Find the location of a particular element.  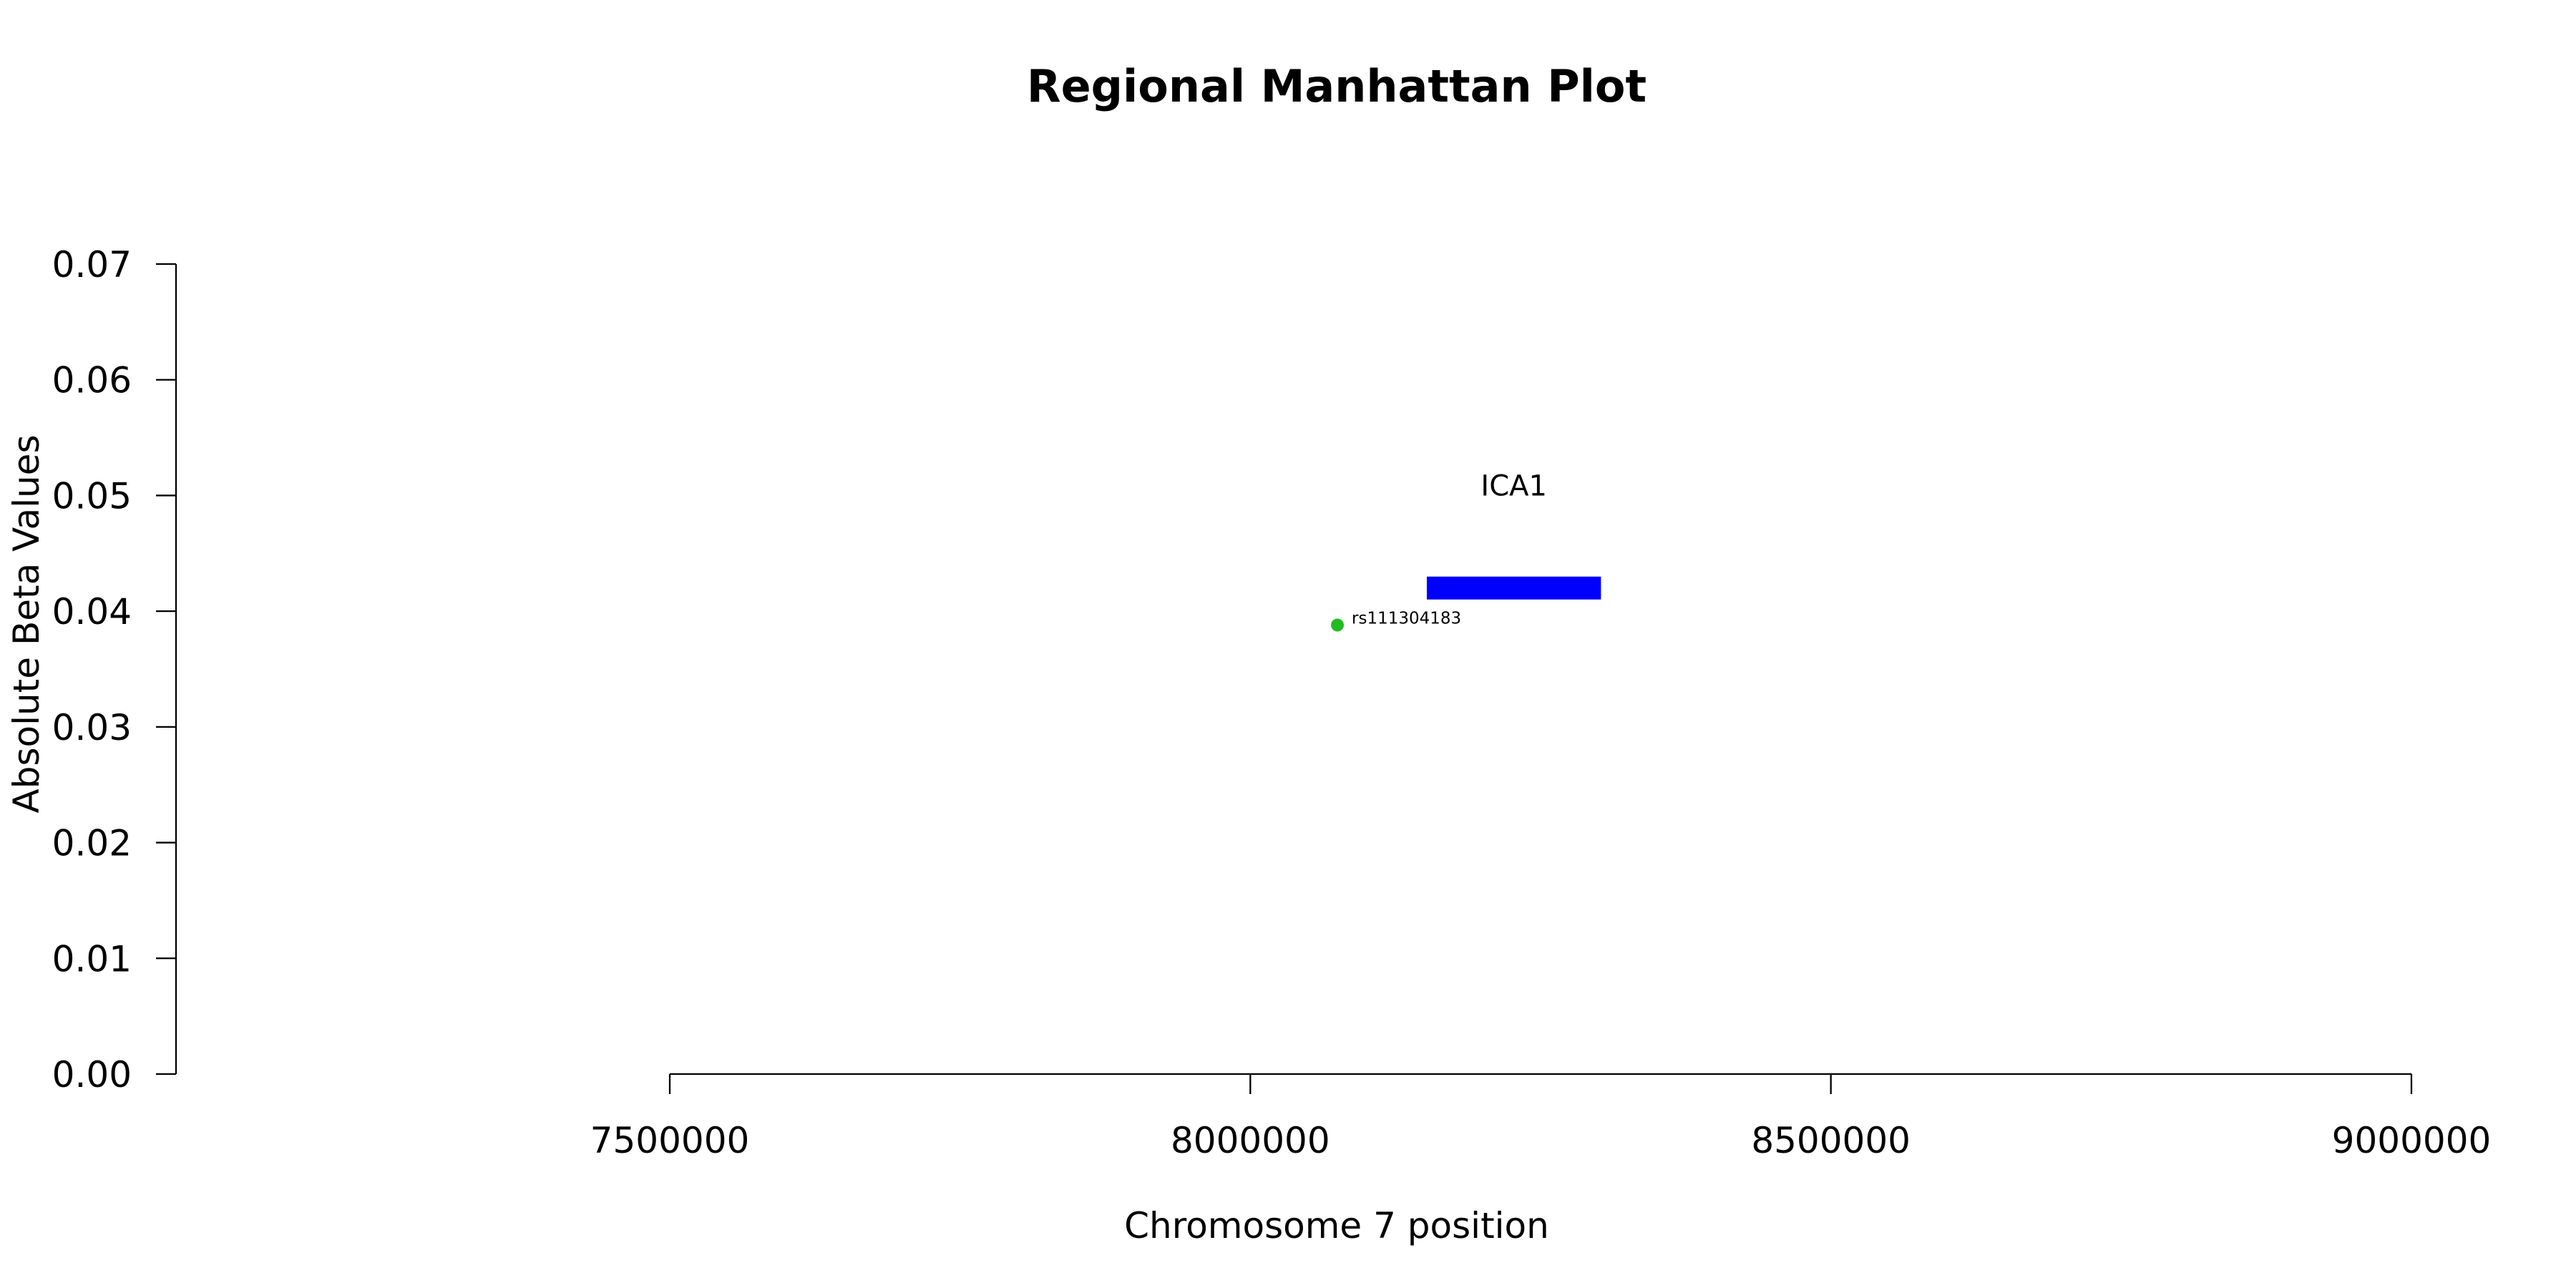

y-tick-label: 0.01 is located at coordinates (92, 959).